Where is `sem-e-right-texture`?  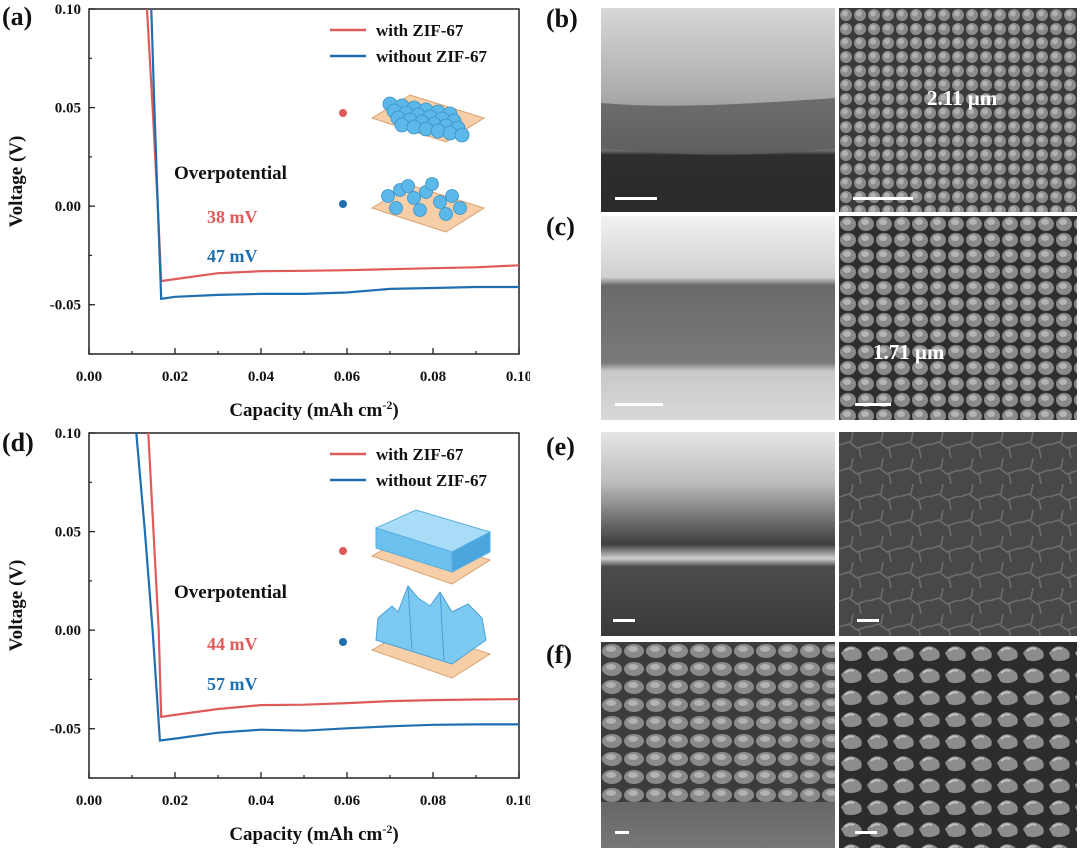
sem-e-right-texture is located at coordinates (958, 534).